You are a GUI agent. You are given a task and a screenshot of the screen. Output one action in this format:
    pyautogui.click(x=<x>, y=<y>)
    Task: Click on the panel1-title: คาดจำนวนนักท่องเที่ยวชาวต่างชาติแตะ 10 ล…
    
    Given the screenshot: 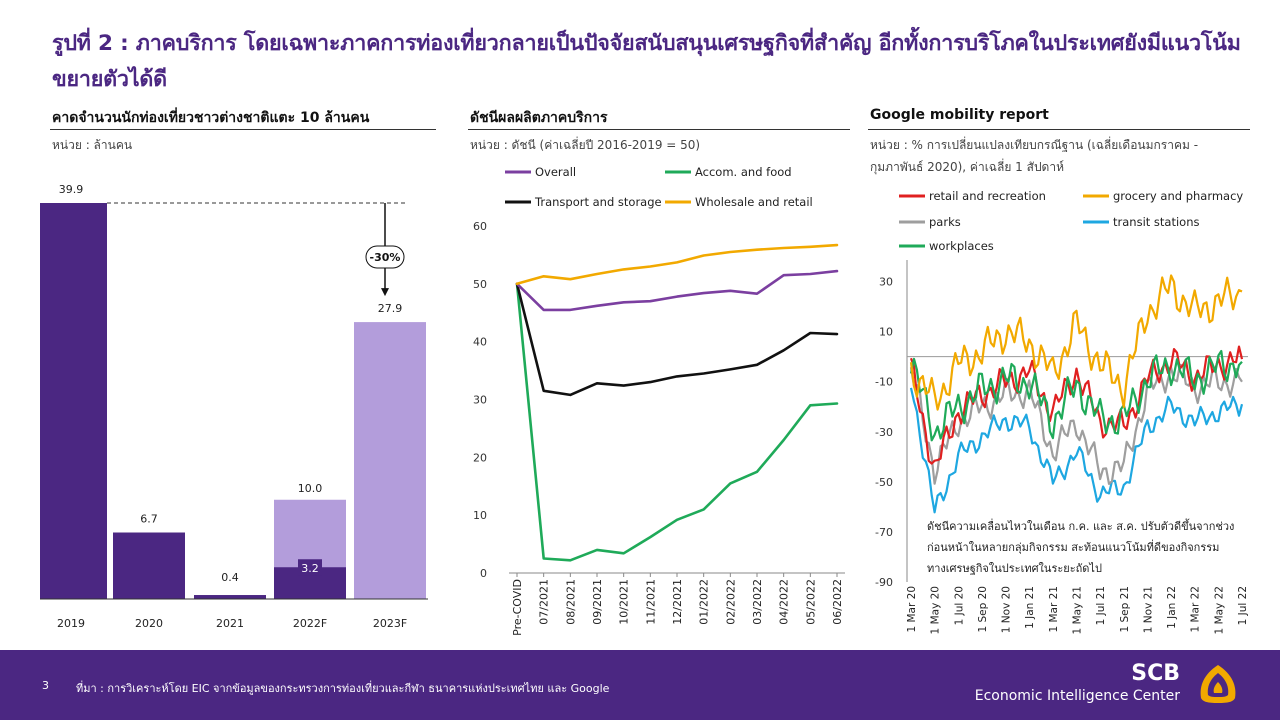 What is the action you would take?
    pyautogui.click(x=211, y=118)
    